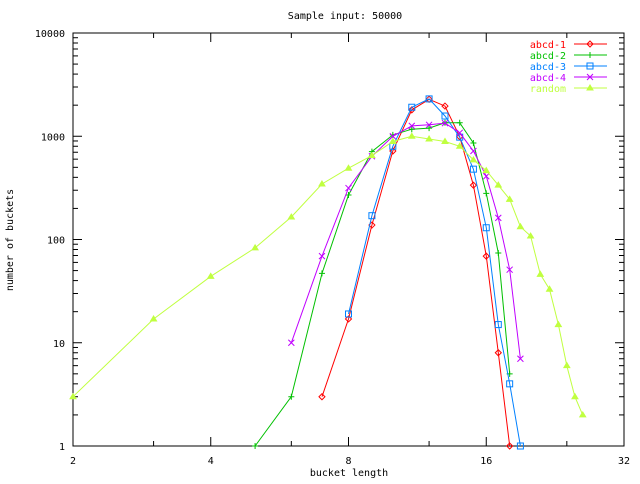 Image resolution: width=640 pixels, height=484 pixels. I want to click on chart-title: Sample input: 50000, so click(345, 16).